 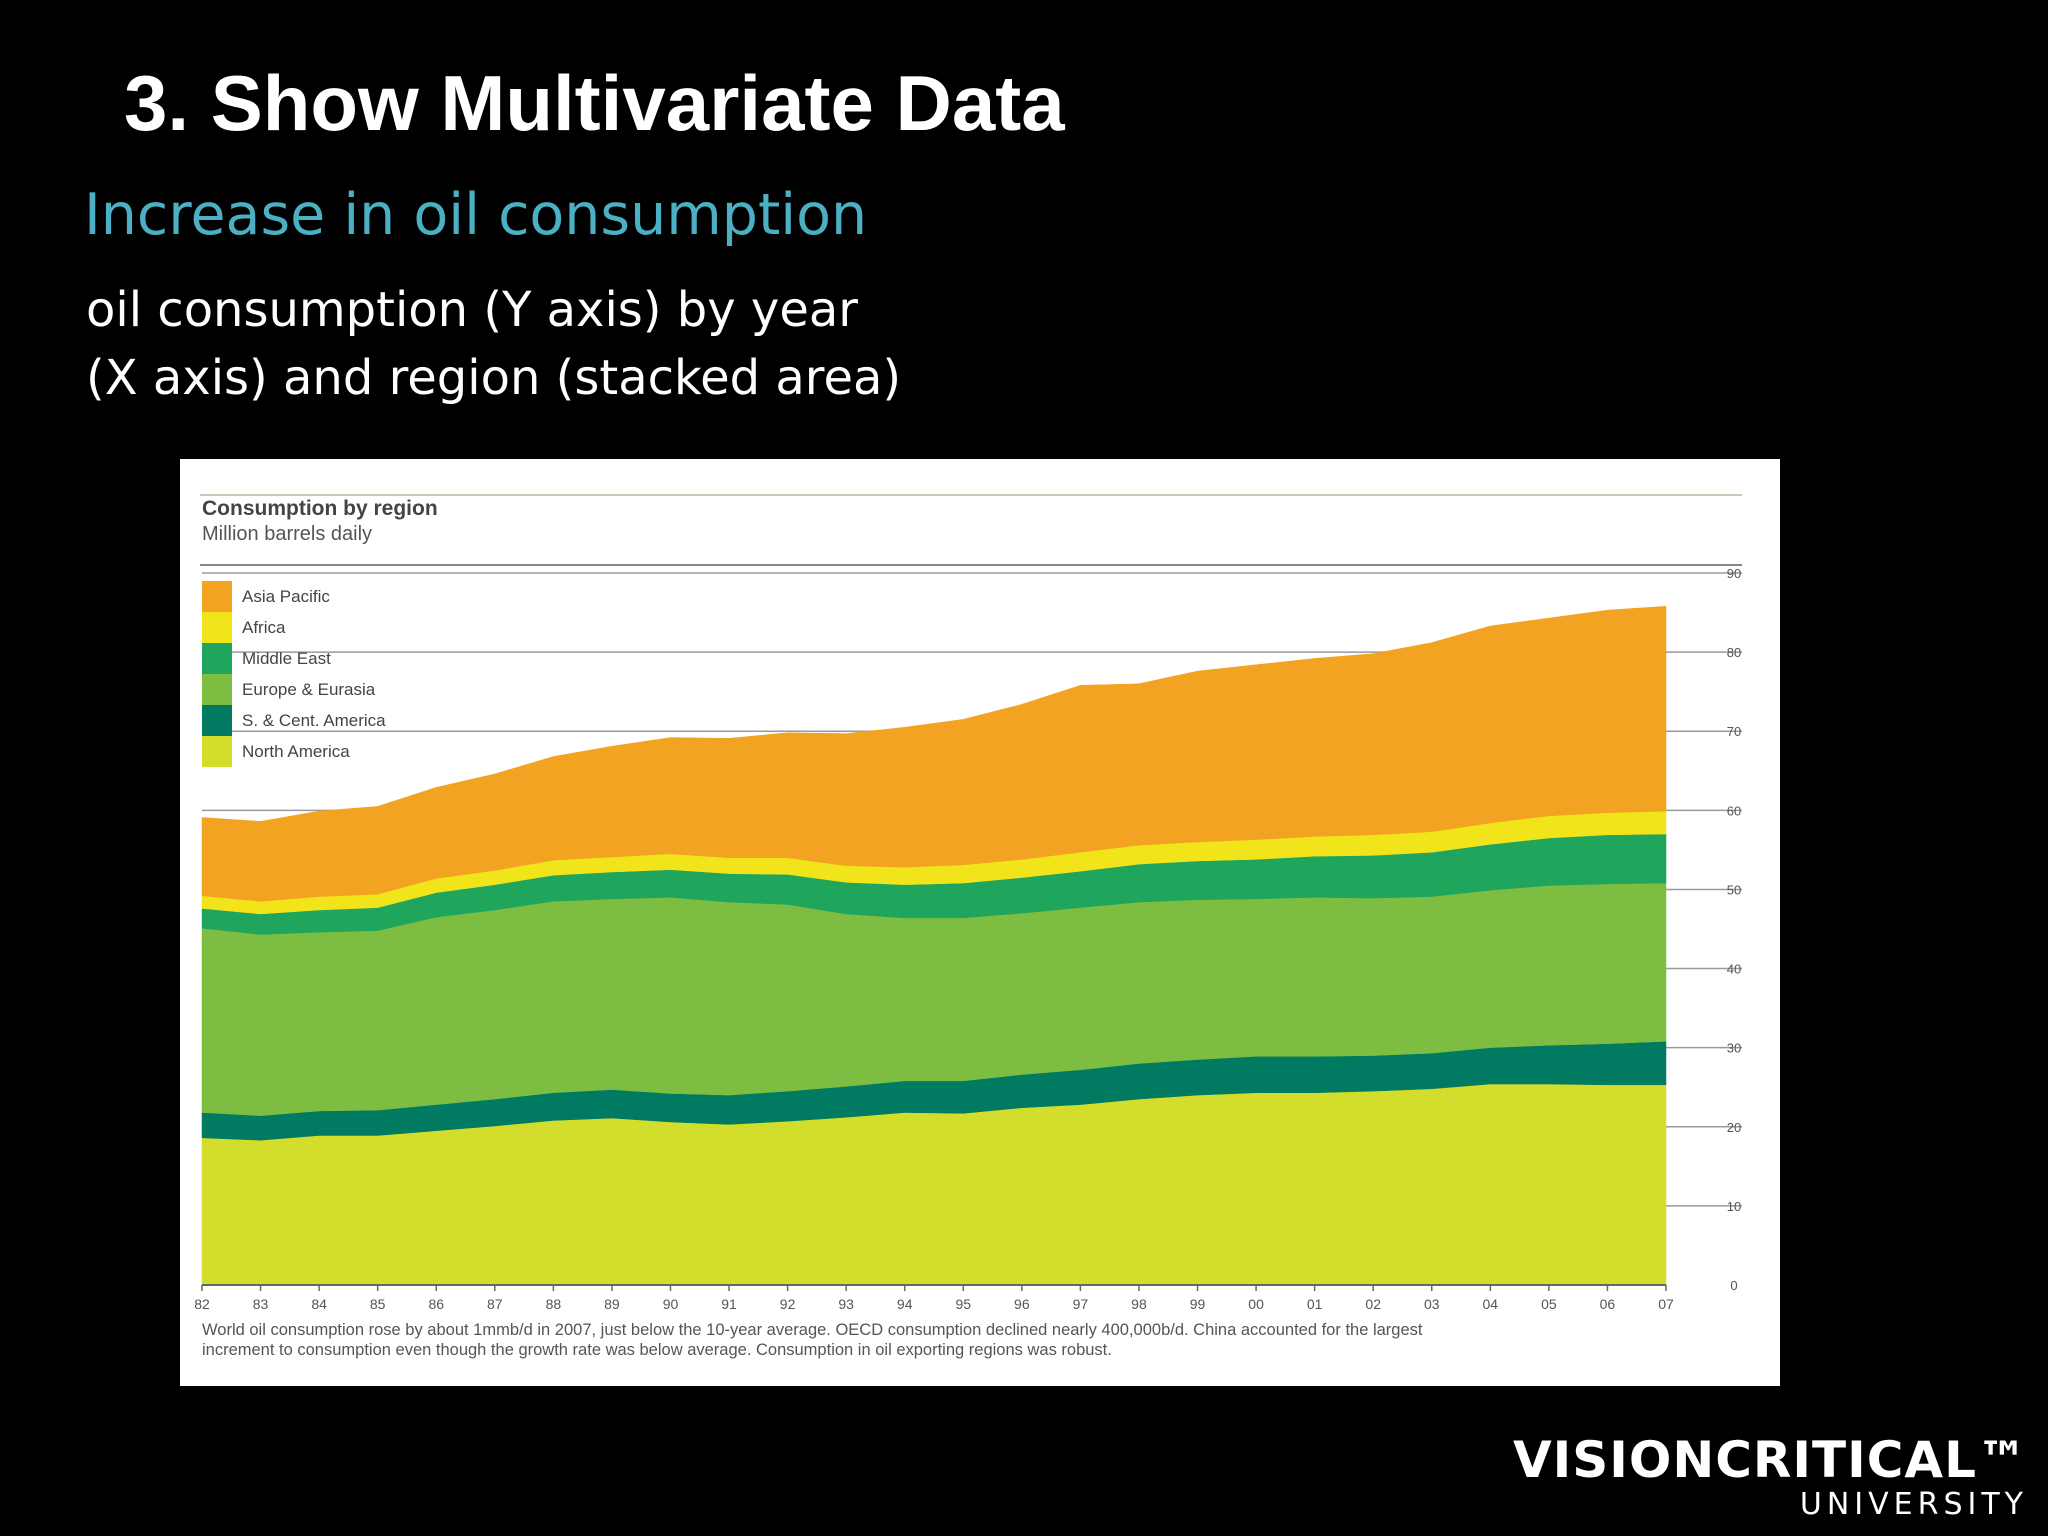 I want to click on y-tick-label: 90, so click(x=1734, y=573).